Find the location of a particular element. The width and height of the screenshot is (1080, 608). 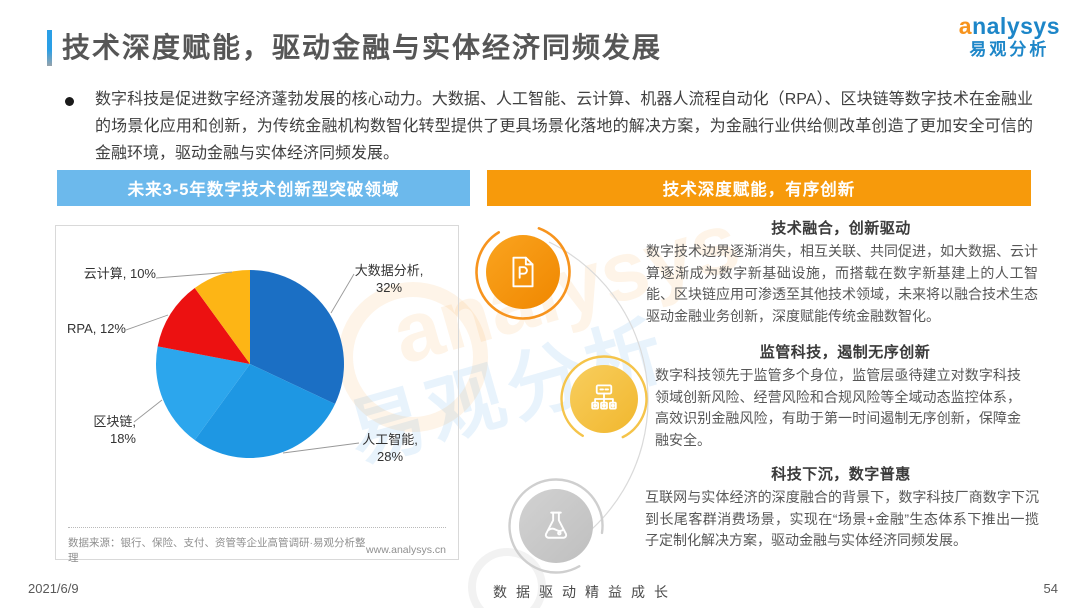

pie-slice-云计算 is located at coordinates (222, 317).